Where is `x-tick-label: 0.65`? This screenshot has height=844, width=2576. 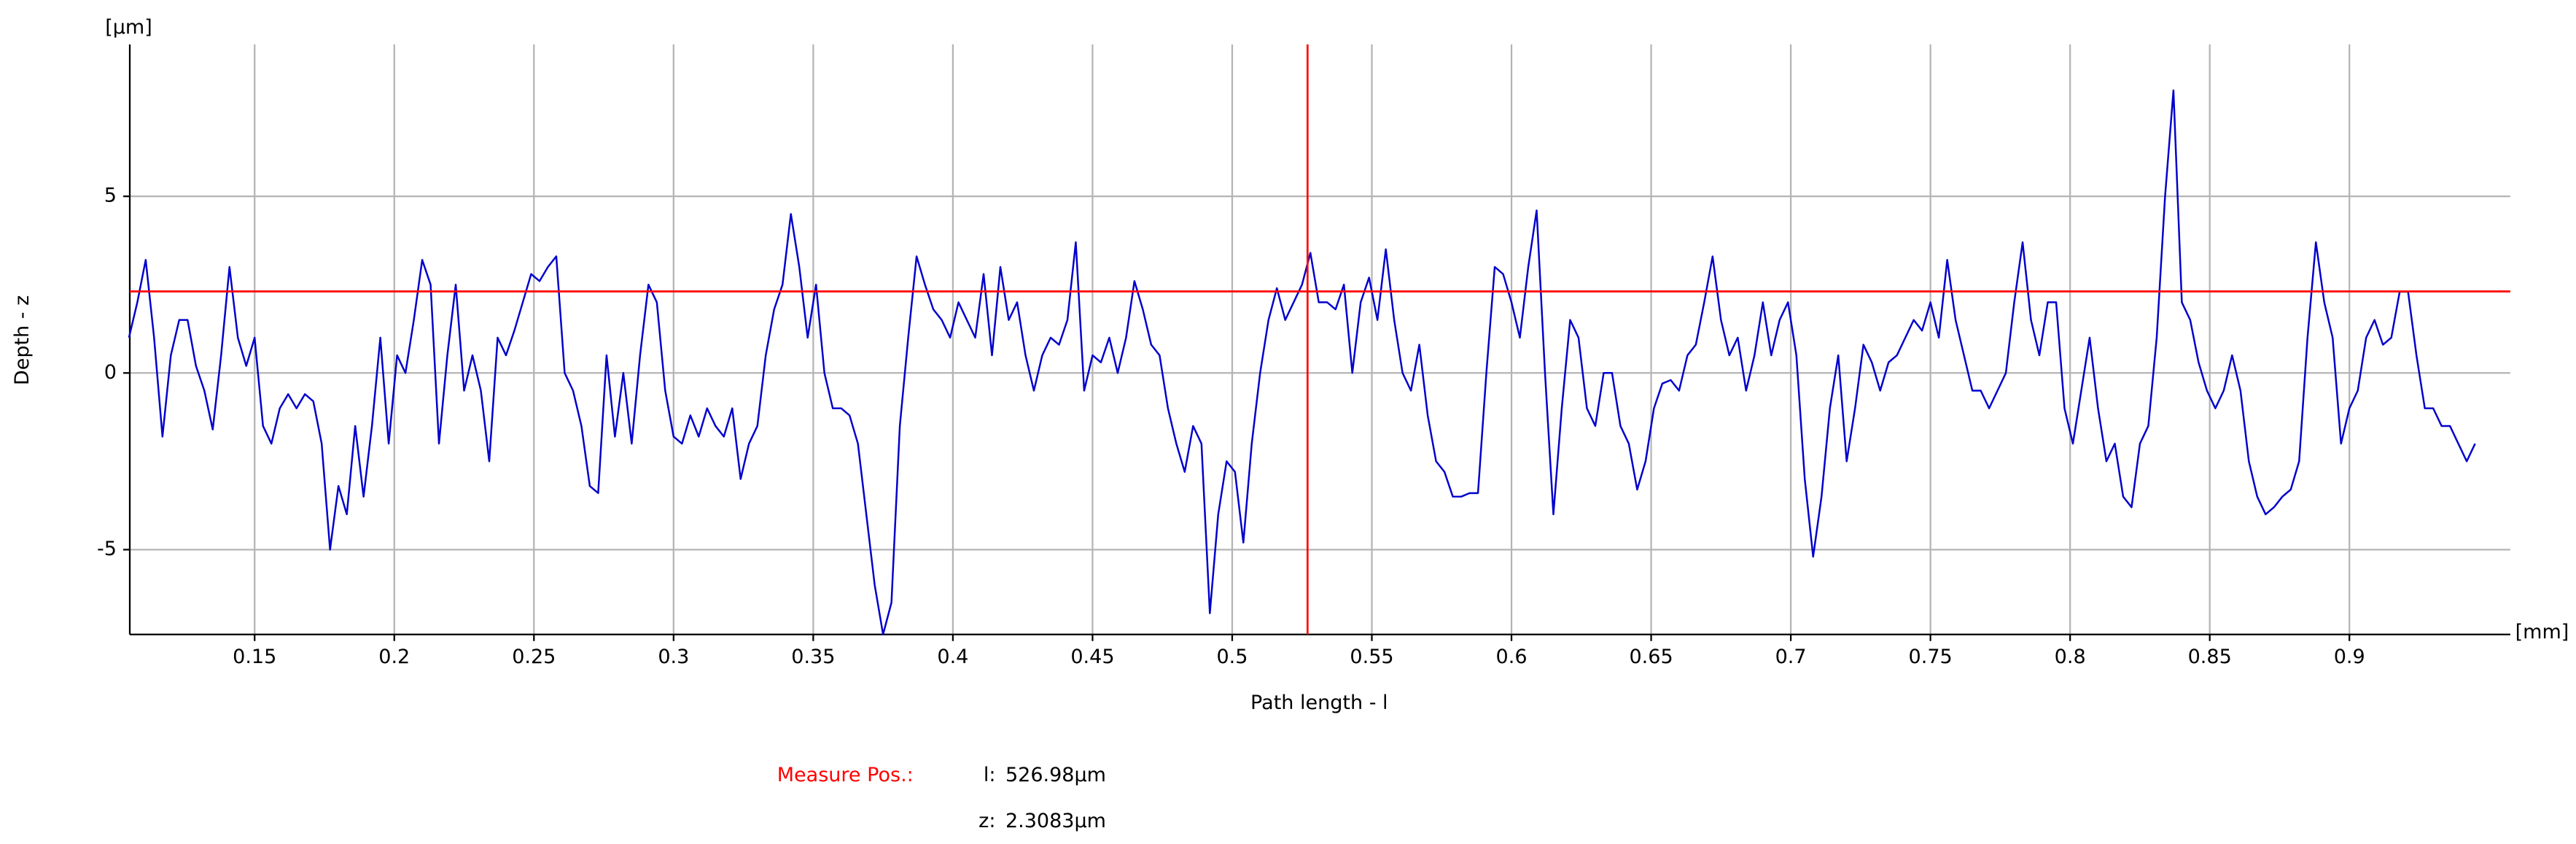 x-tick-label: 0.65 is located at coordinates (1651, 657).